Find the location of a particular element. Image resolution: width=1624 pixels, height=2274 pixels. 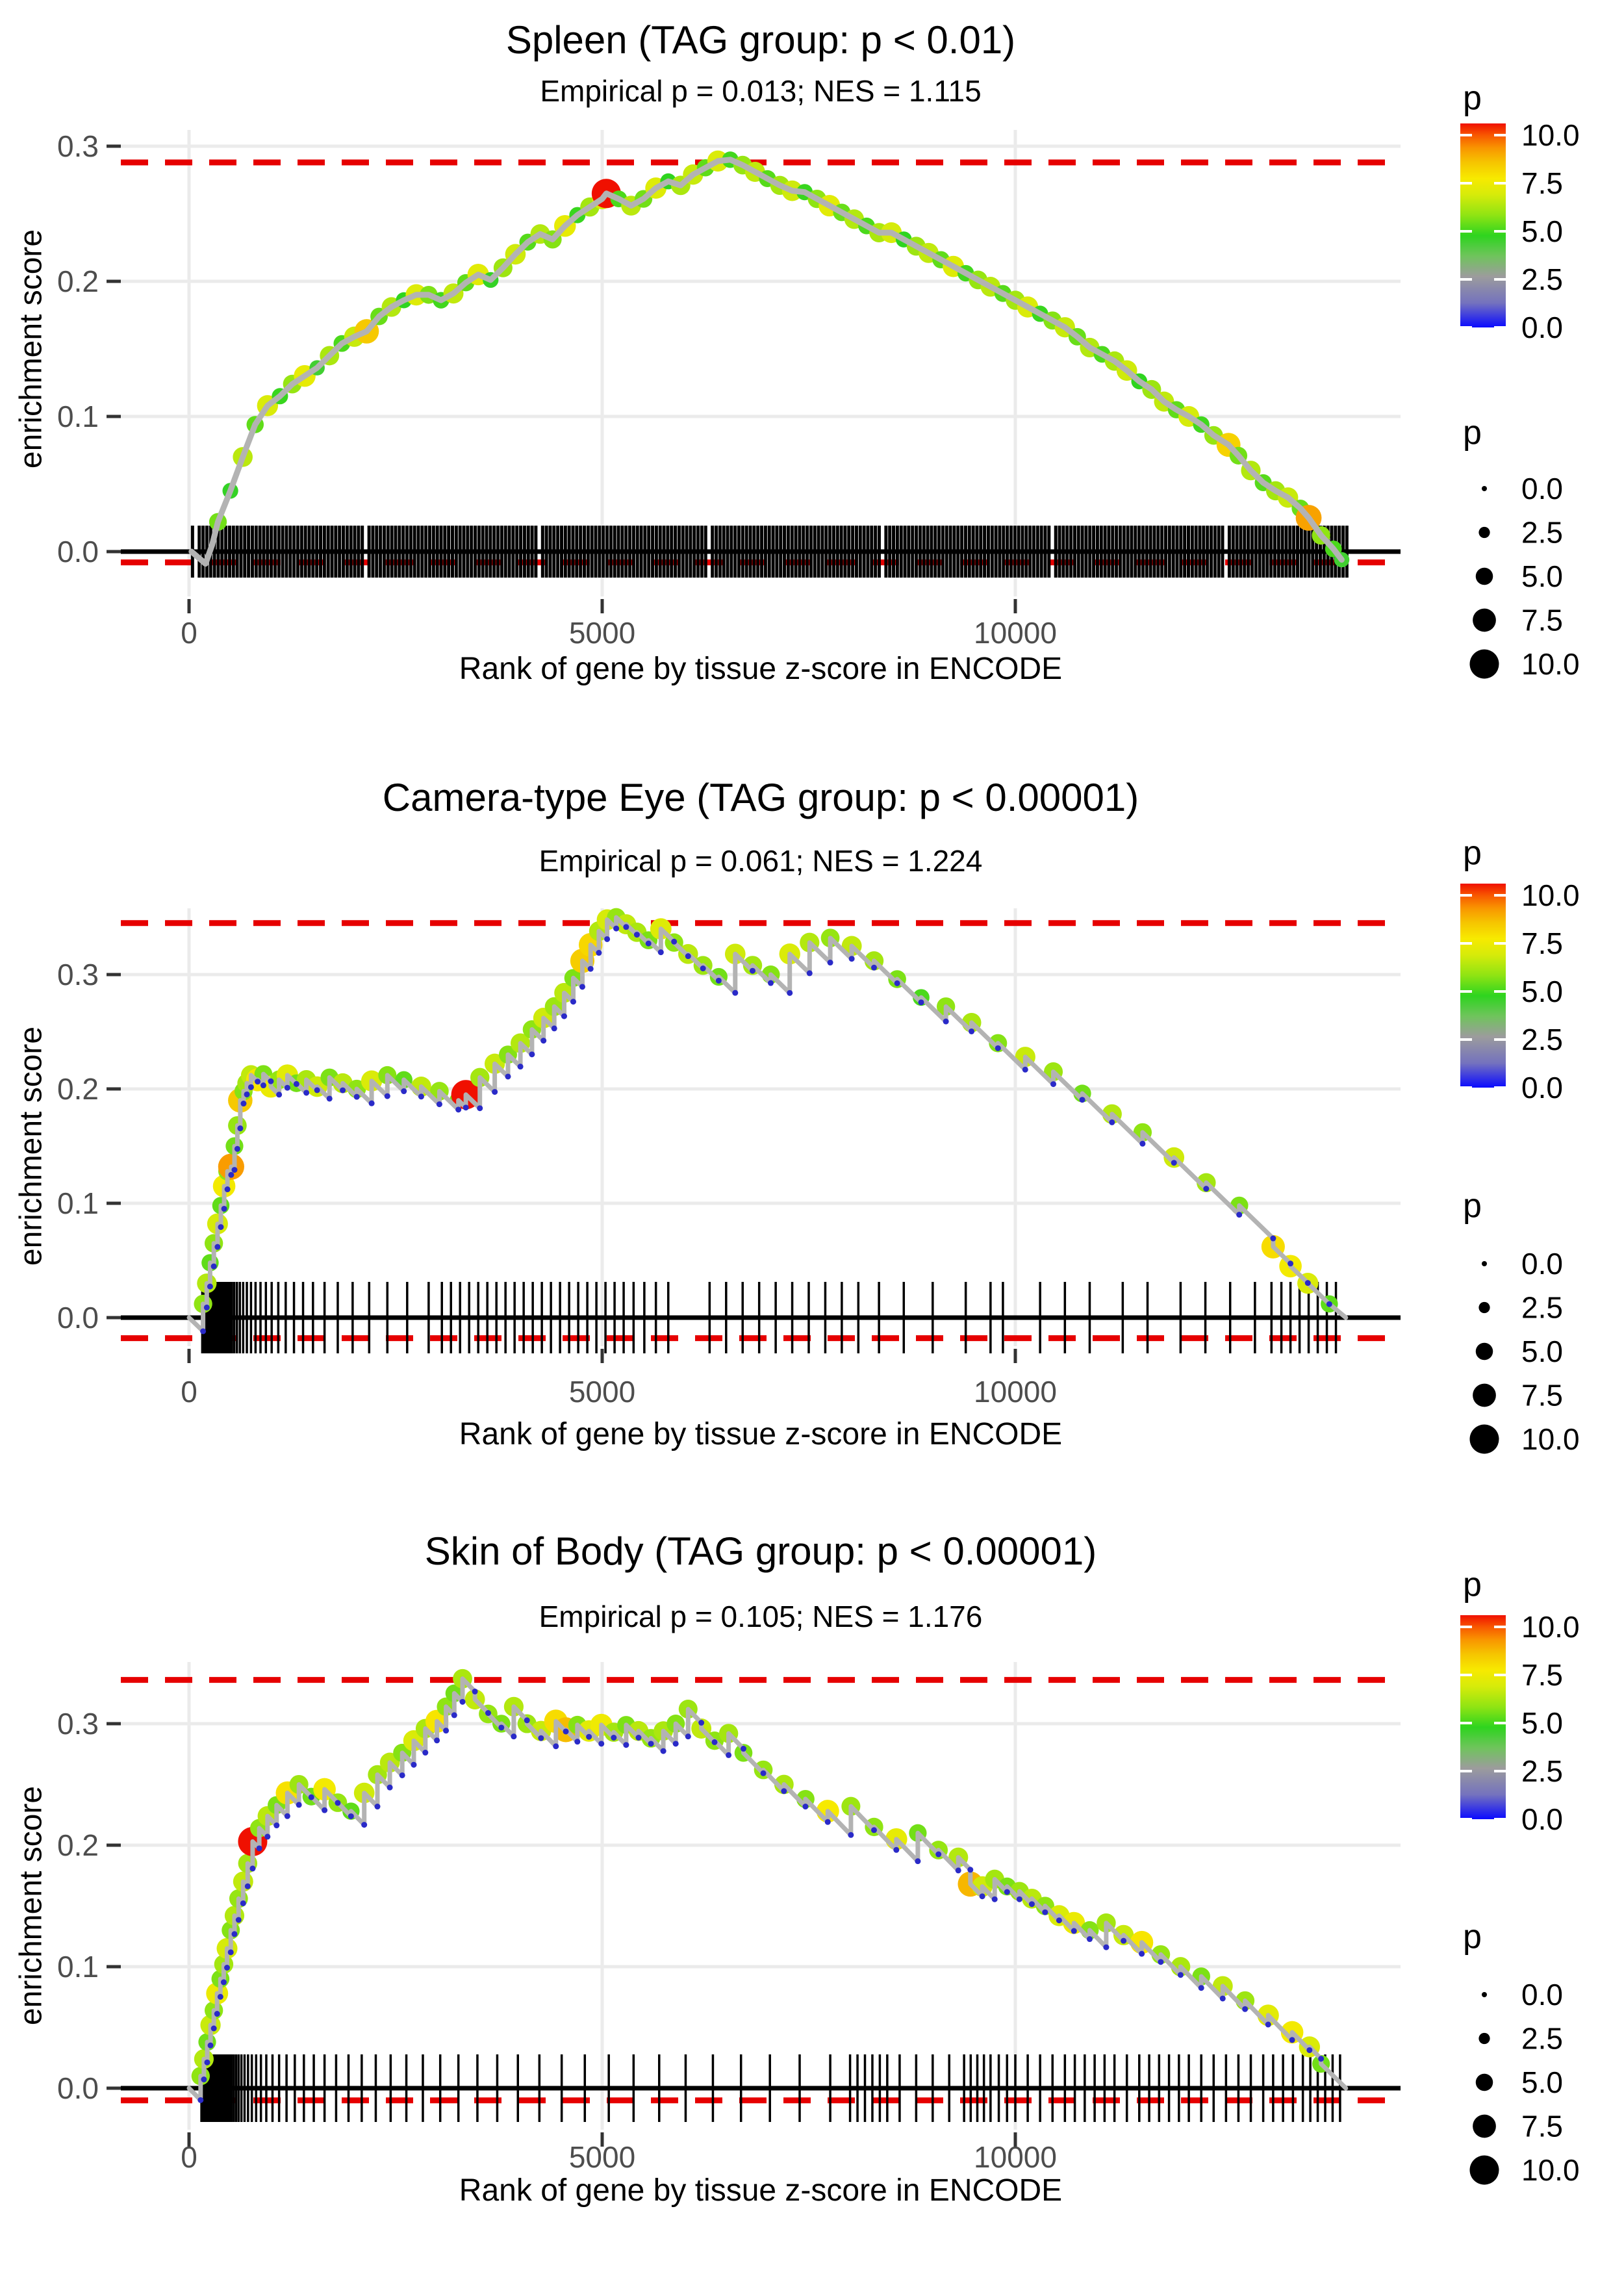

color-legend-bar is located at coordinates (1483, 1717).